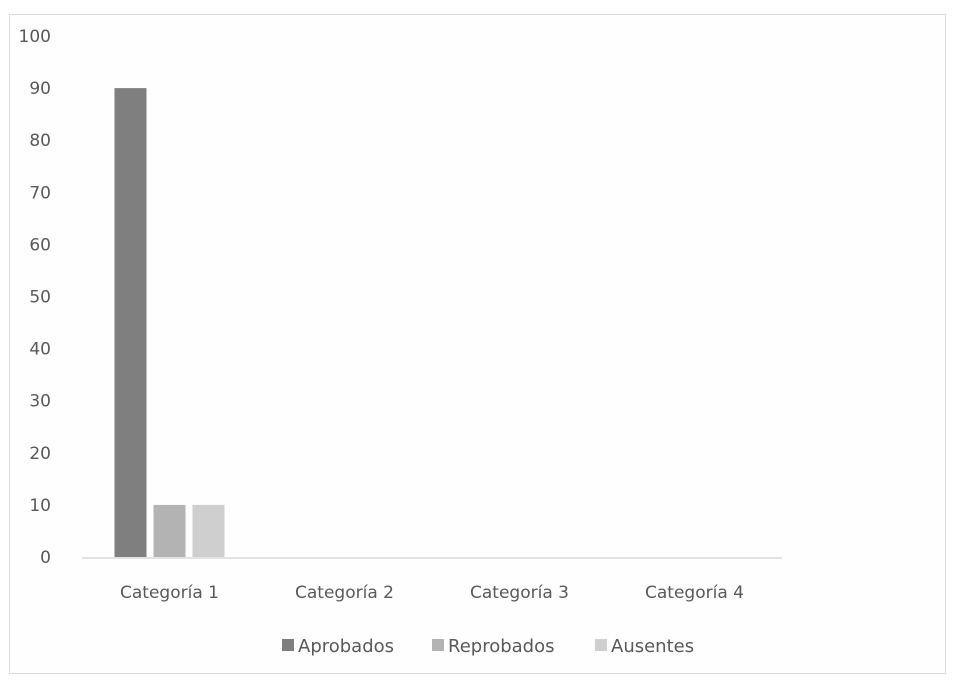  What do you see at coordinates (40, 506) in the screenshot?
I see `y-tick-label: 10` at bounding box center [40, 506].